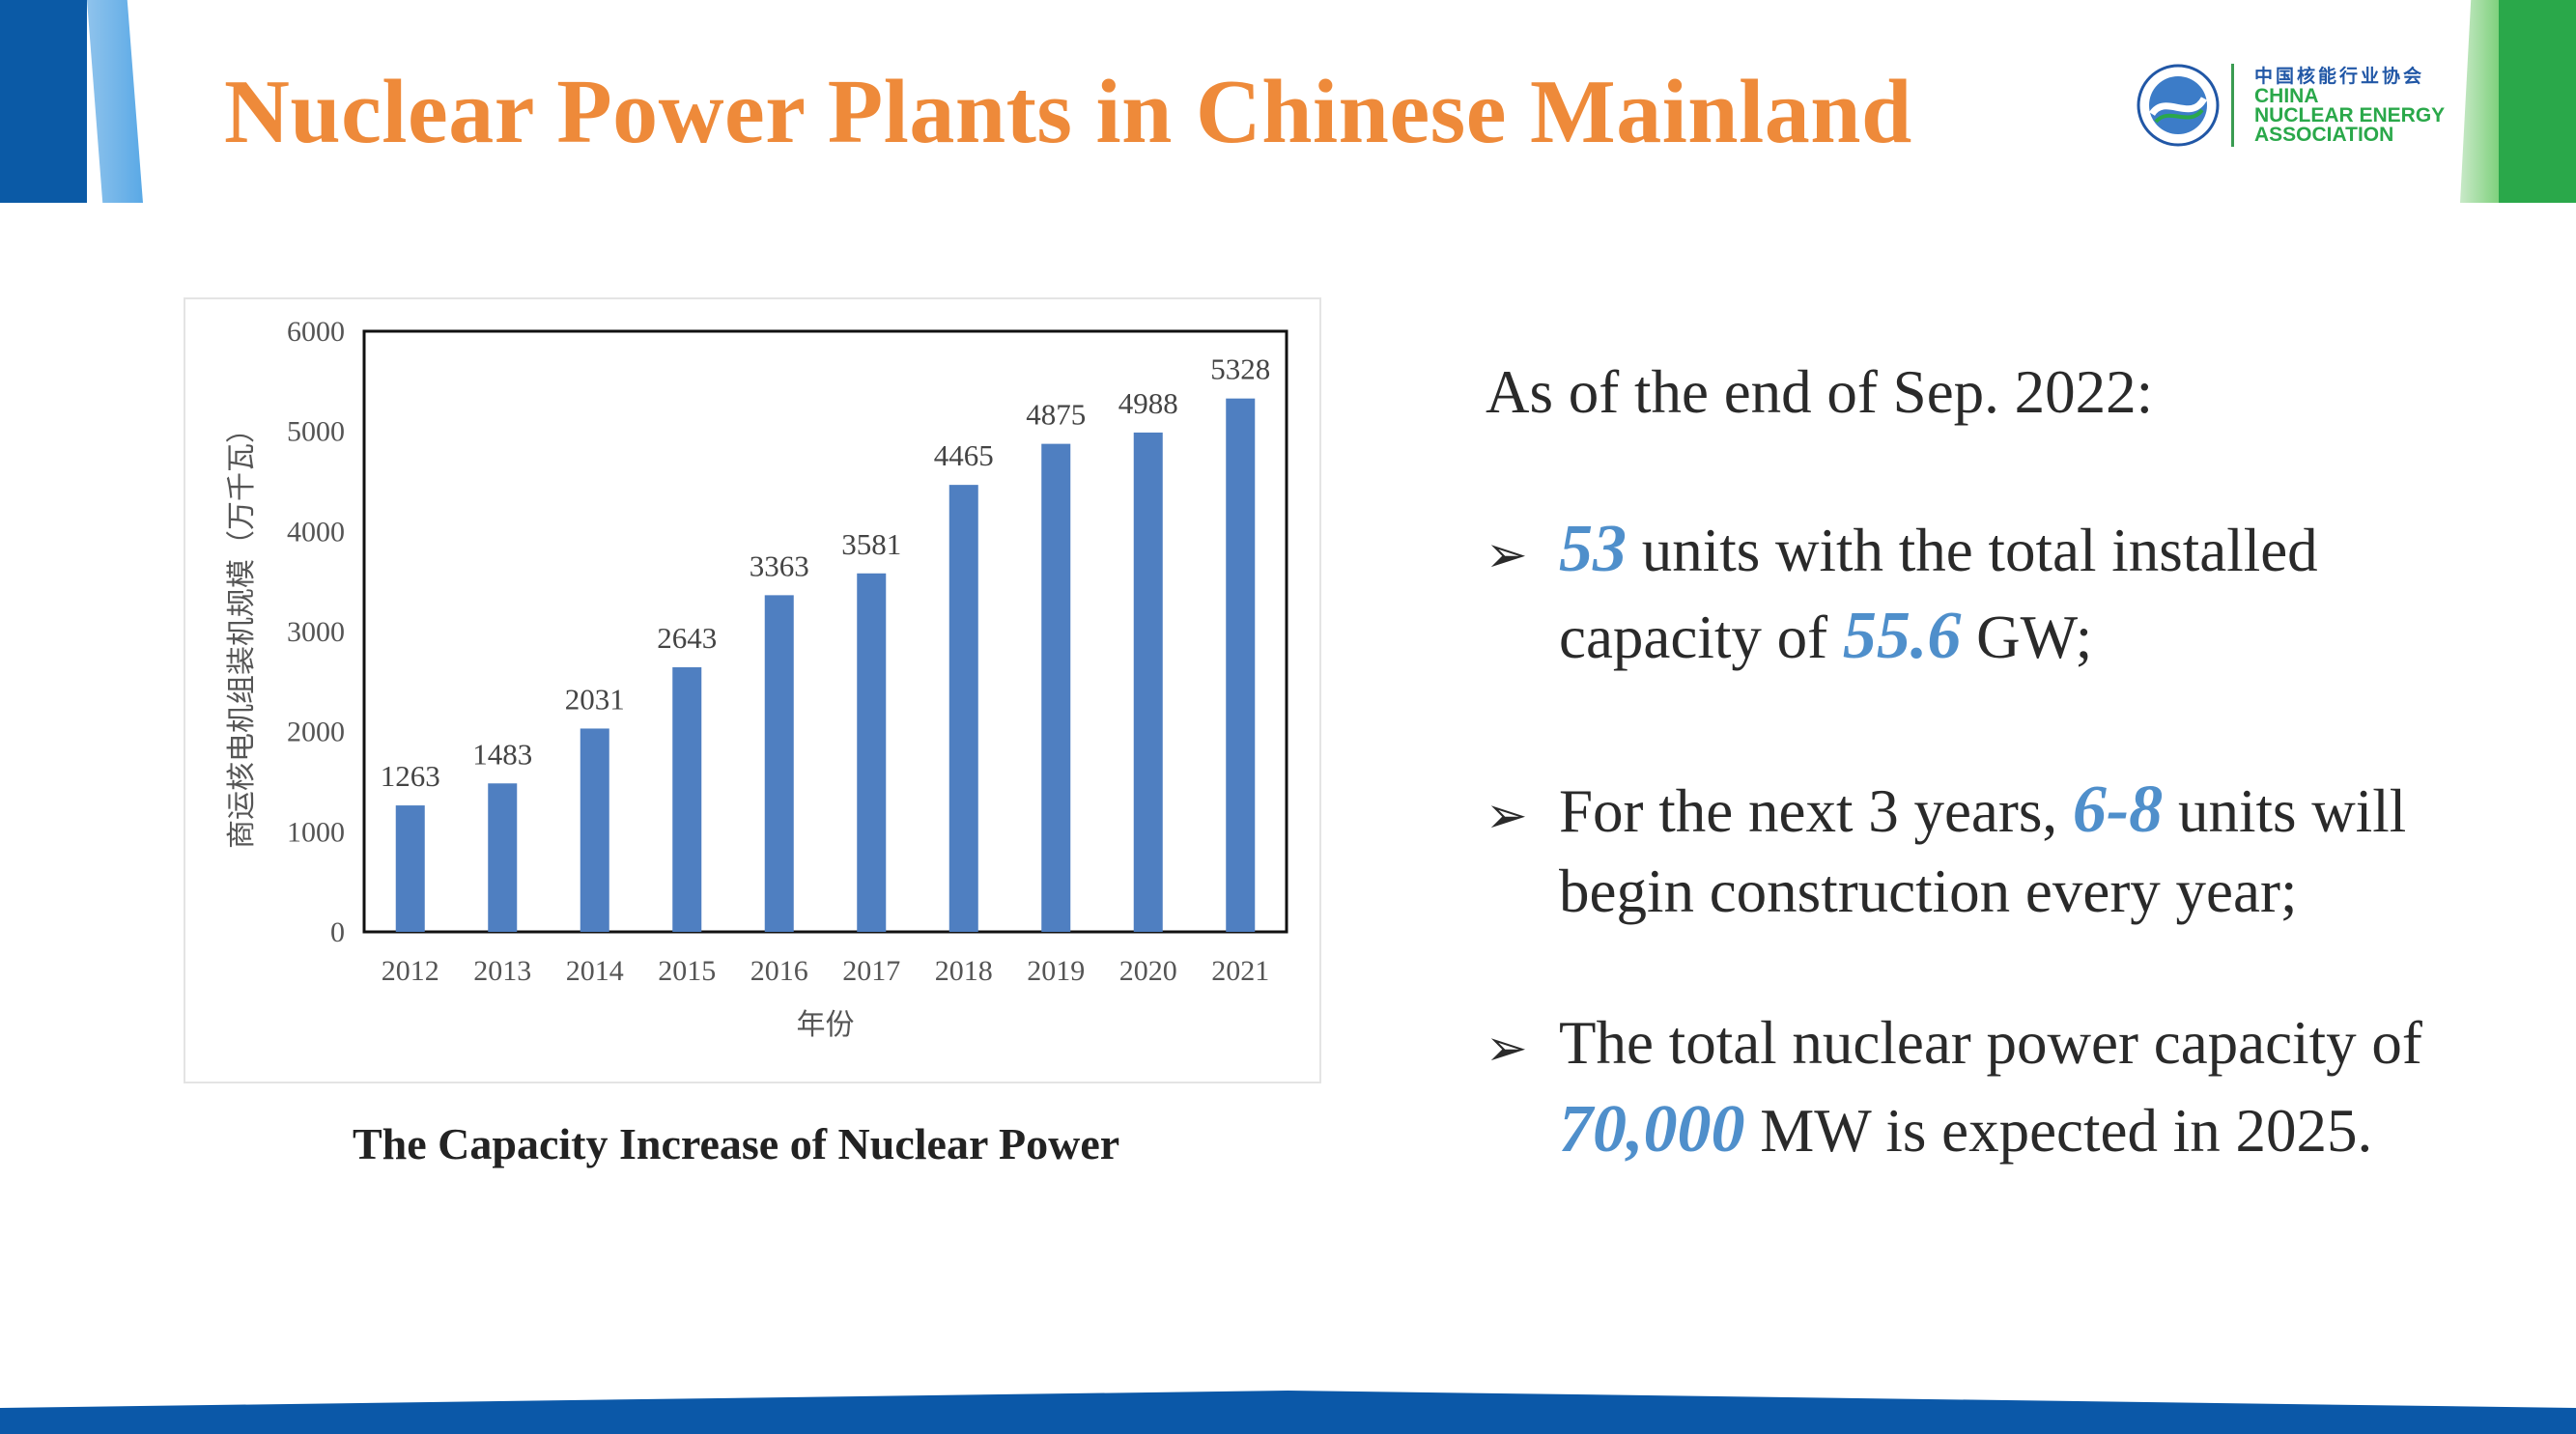 Image resolution: width=2576 pixels, height=1434 pixels. I want to click on page-title: Nuclear Power Plants in Chinese Mainland, so click(1068, 112).